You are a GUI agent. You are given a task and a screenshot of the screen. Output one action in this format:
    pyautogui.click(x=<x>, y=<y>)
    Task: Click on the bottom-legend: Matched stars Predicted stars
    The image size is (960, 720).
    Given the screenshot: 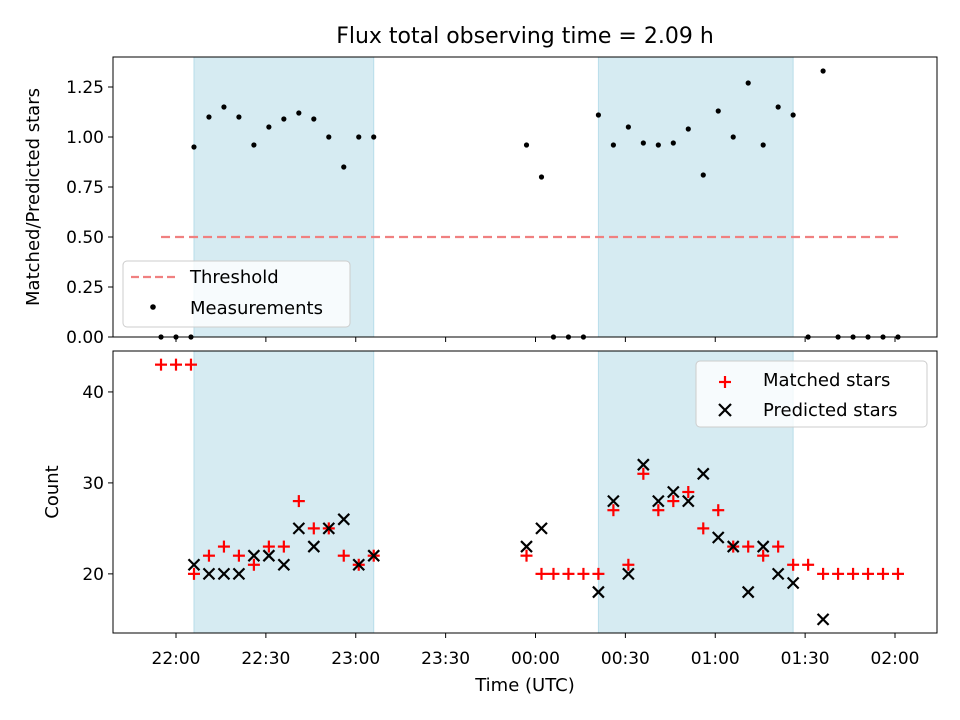 What is the action you would take?
    pyautogui.click(x=811, y=394)
    